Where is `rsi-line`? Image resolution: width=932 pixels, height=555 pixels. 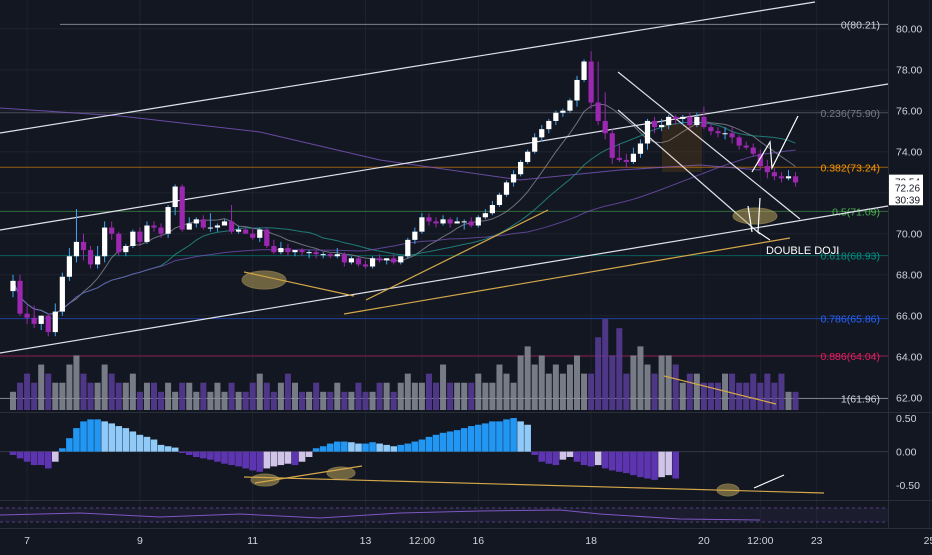
rsi-line is located at coordinates (380, 515).